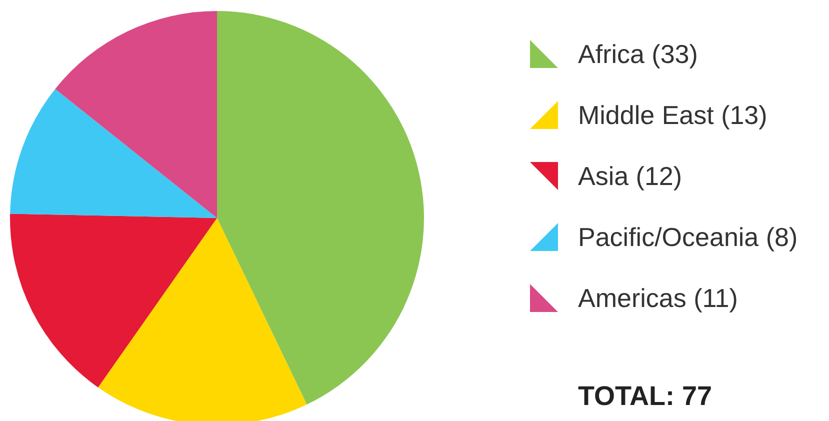 The image size is (829, 421). What do you see at coordinates (688, 237) in the screenshot?
I see `legend-label: Pacific/Oceania (8)` at bounding box center [688, 237].